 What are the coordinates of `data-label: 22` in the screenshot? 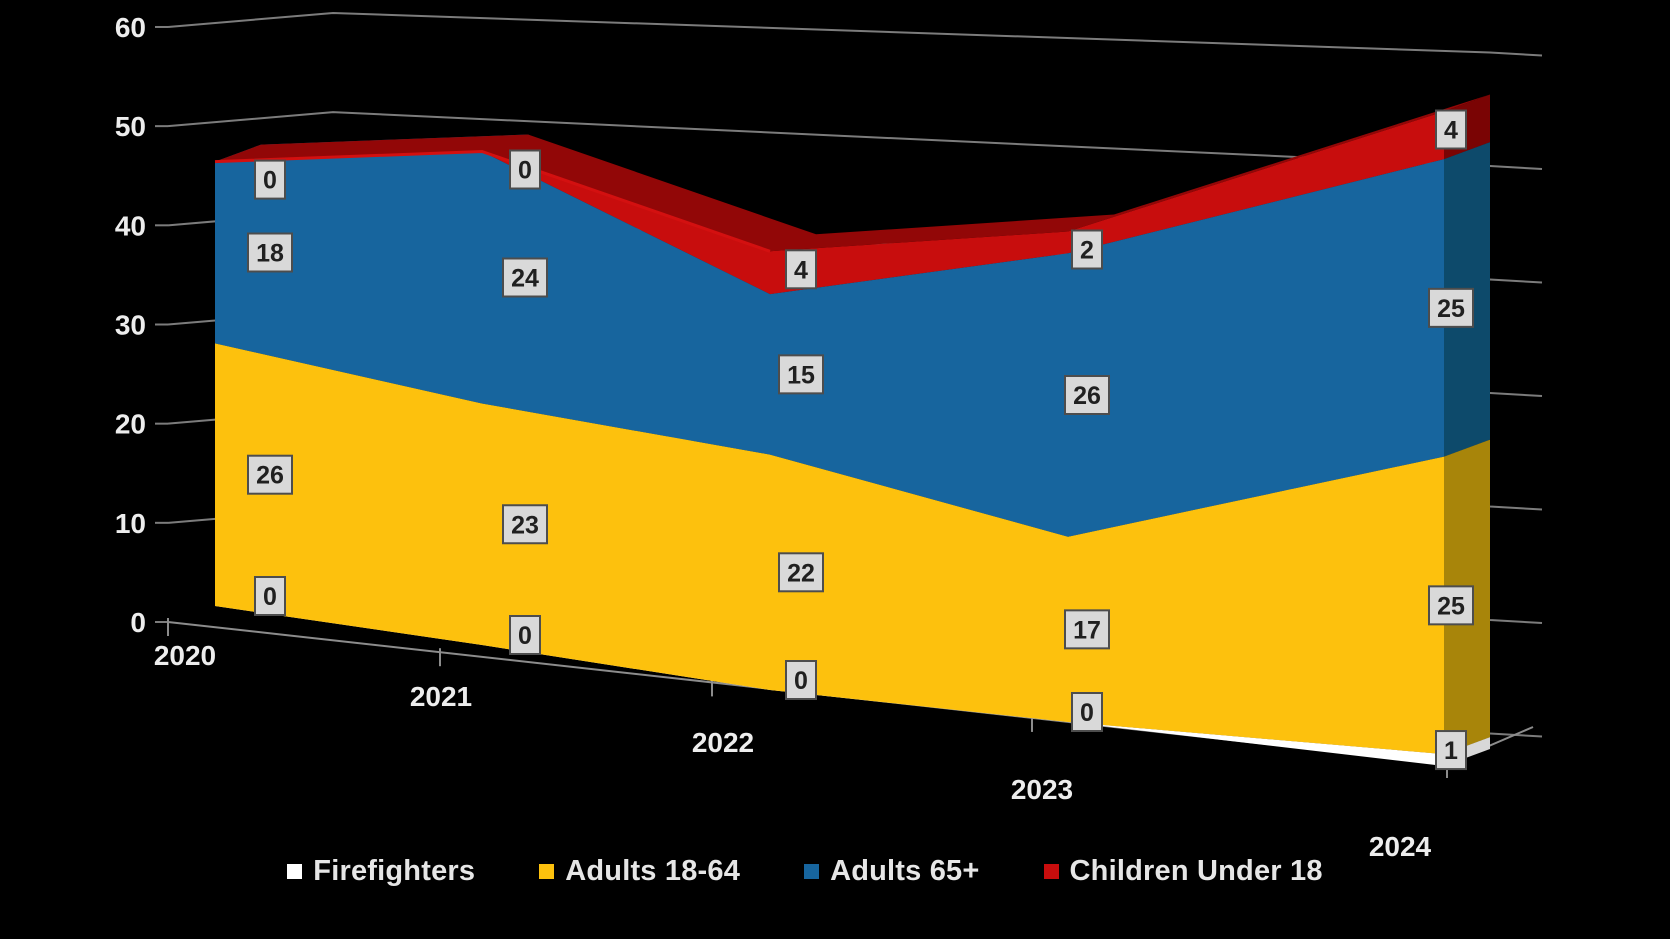 It's located at (801, 573).